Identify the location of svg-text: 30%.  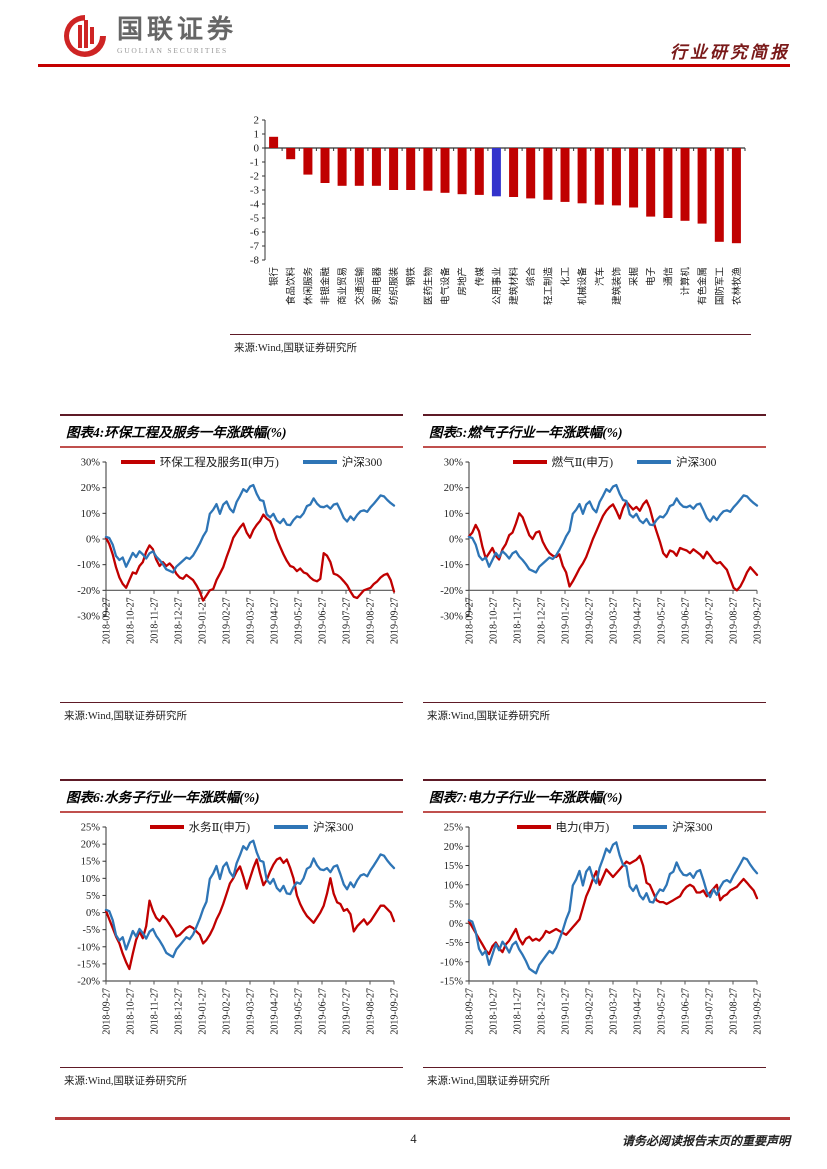
(454, 463).